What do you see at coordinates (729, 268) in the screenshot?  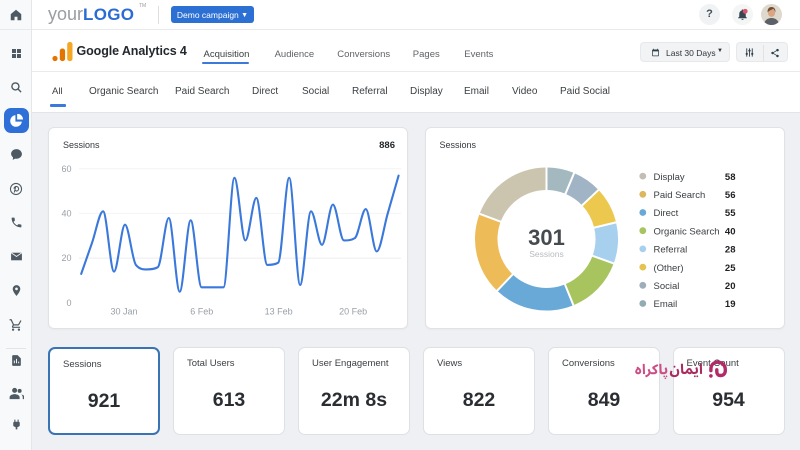 I see `svg-text: 25` at bounding box center [729, 268].